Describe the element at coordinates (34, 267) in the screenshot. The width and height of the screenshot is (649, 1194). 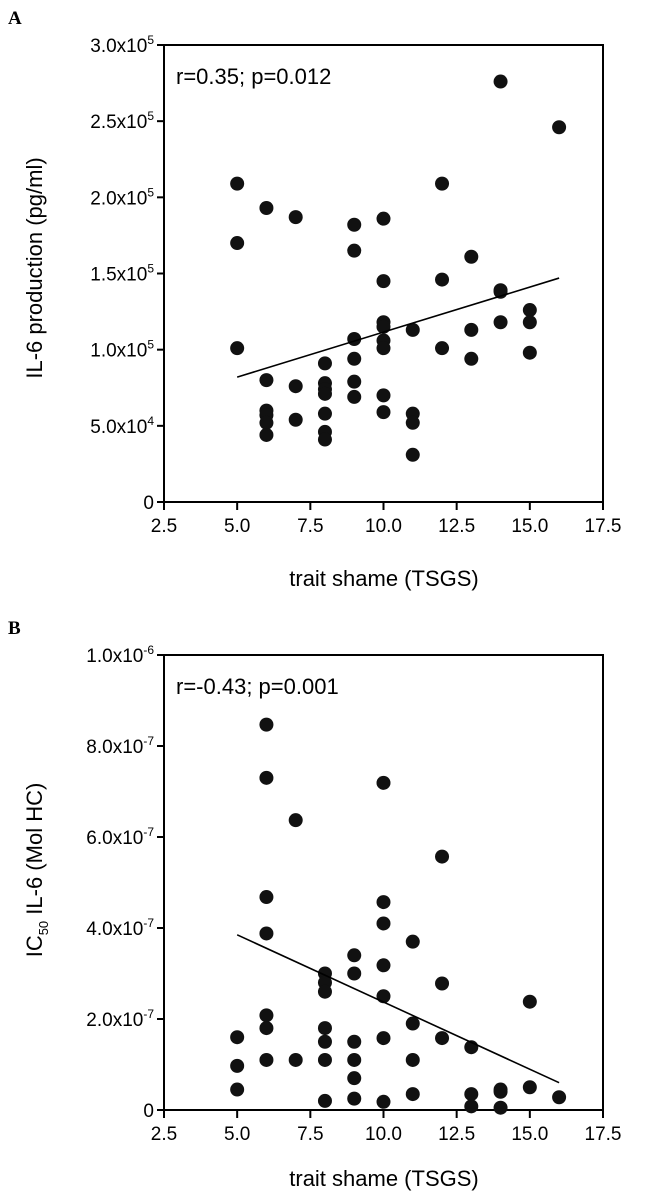
I see `y-axis-title-a: IL-6 production (pg/ml)` at that location.